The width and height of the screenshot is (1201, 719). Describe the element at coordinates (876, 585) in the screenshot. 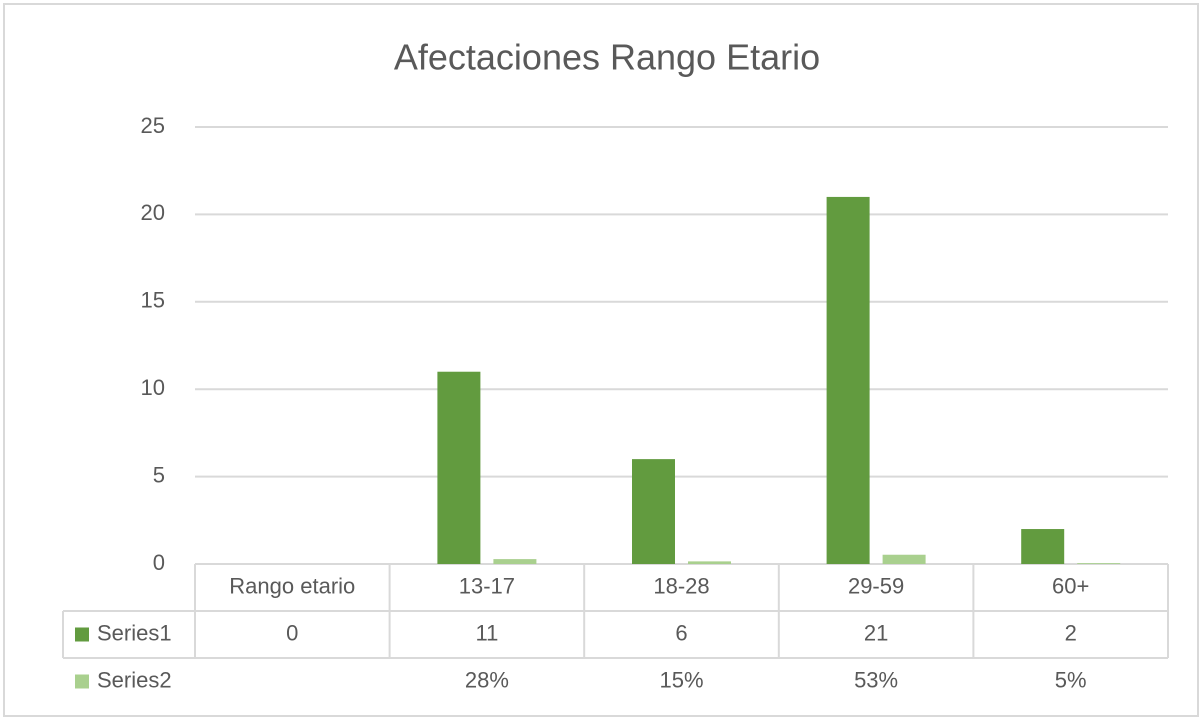

I see `x-tick-label: 29-59` at that location.